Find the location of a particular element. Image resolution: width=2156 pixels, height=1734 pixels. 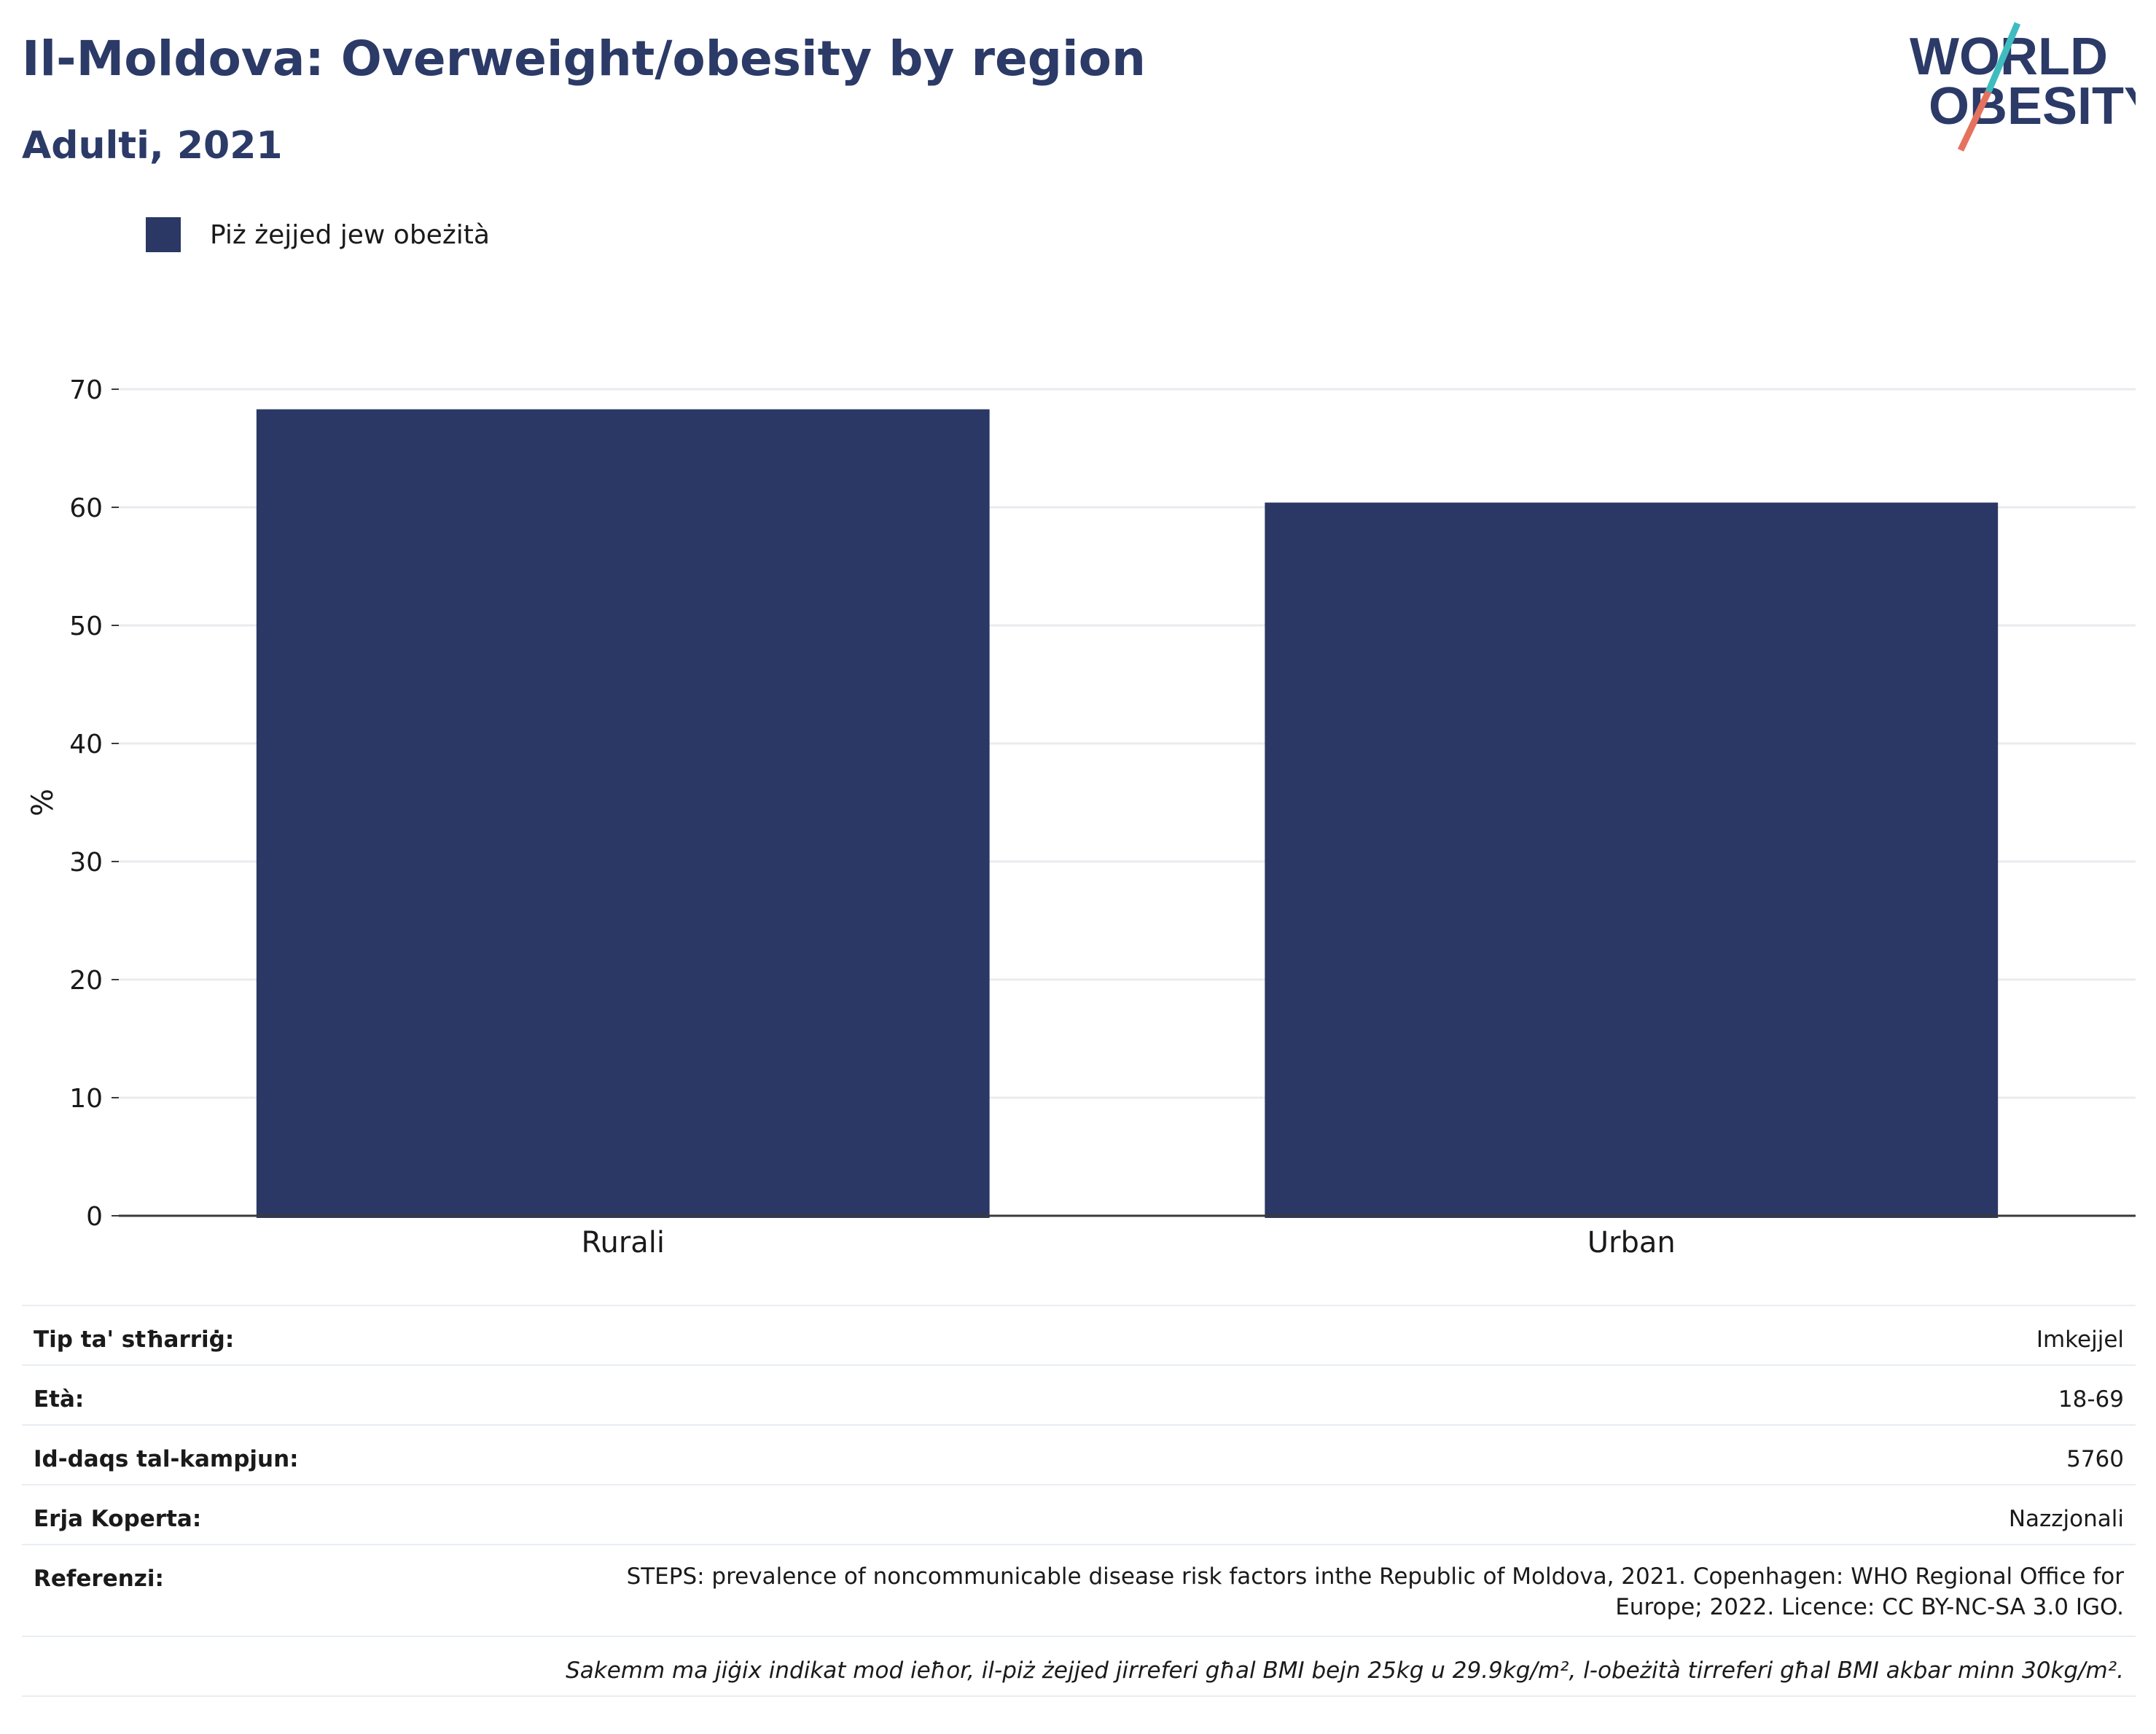

x-tick-labels: Rurali Urban is located at coordinates (1128, 1243).